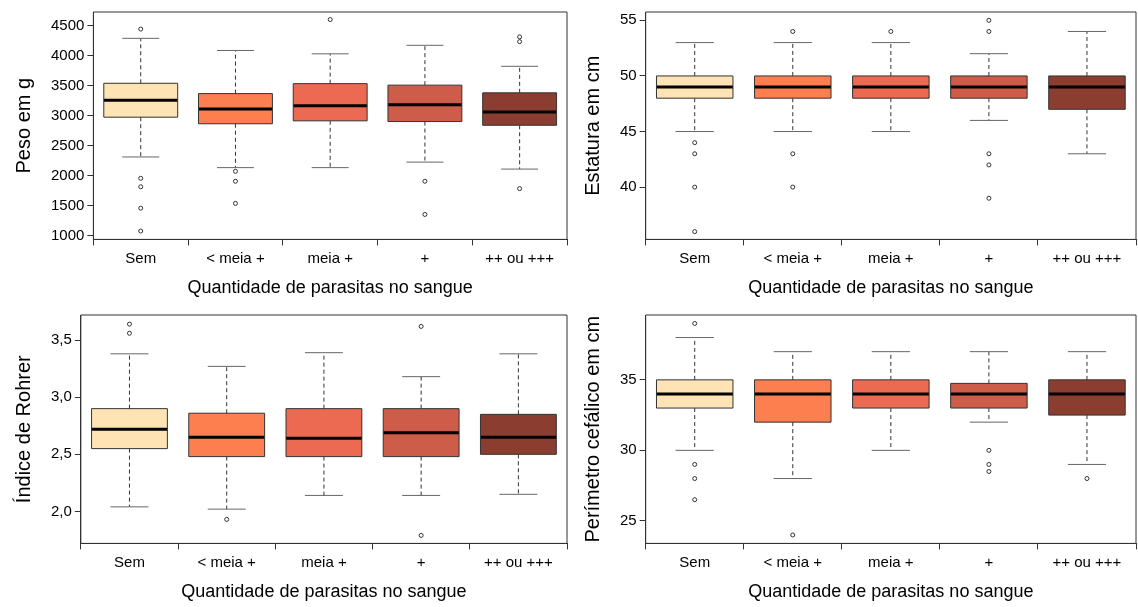 This screenshot has height=607, width=1138. What do you see at coordinates (591, 429) in the screenshot?
I see `y-axis-title: Perímetro cefálico em cm` at bounding box center [591, 429].